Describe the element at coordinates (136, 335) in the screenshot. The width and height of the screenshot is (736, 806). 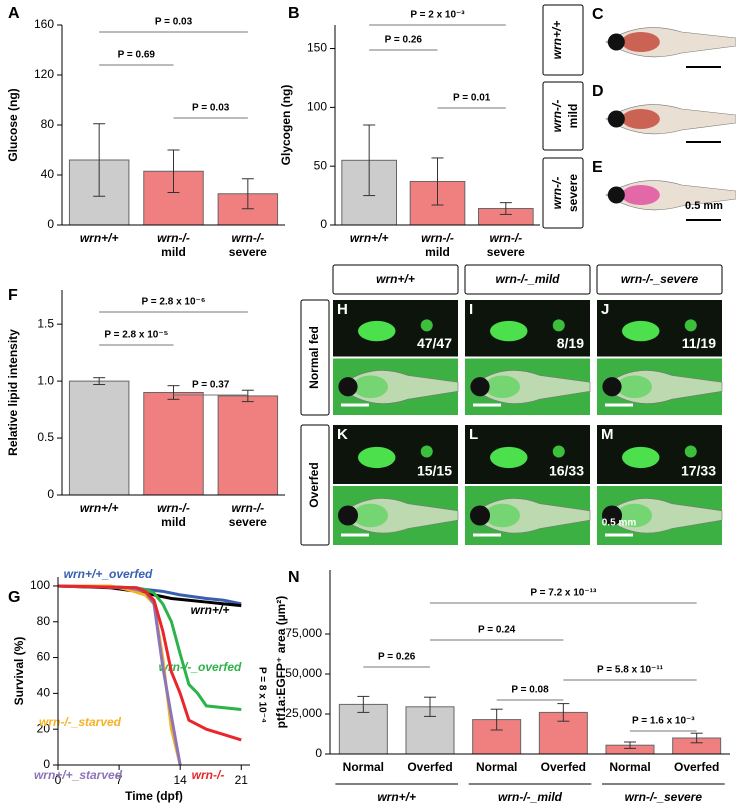
I see `p-value: P = 2.8 x 10⁻⁵` at that location.